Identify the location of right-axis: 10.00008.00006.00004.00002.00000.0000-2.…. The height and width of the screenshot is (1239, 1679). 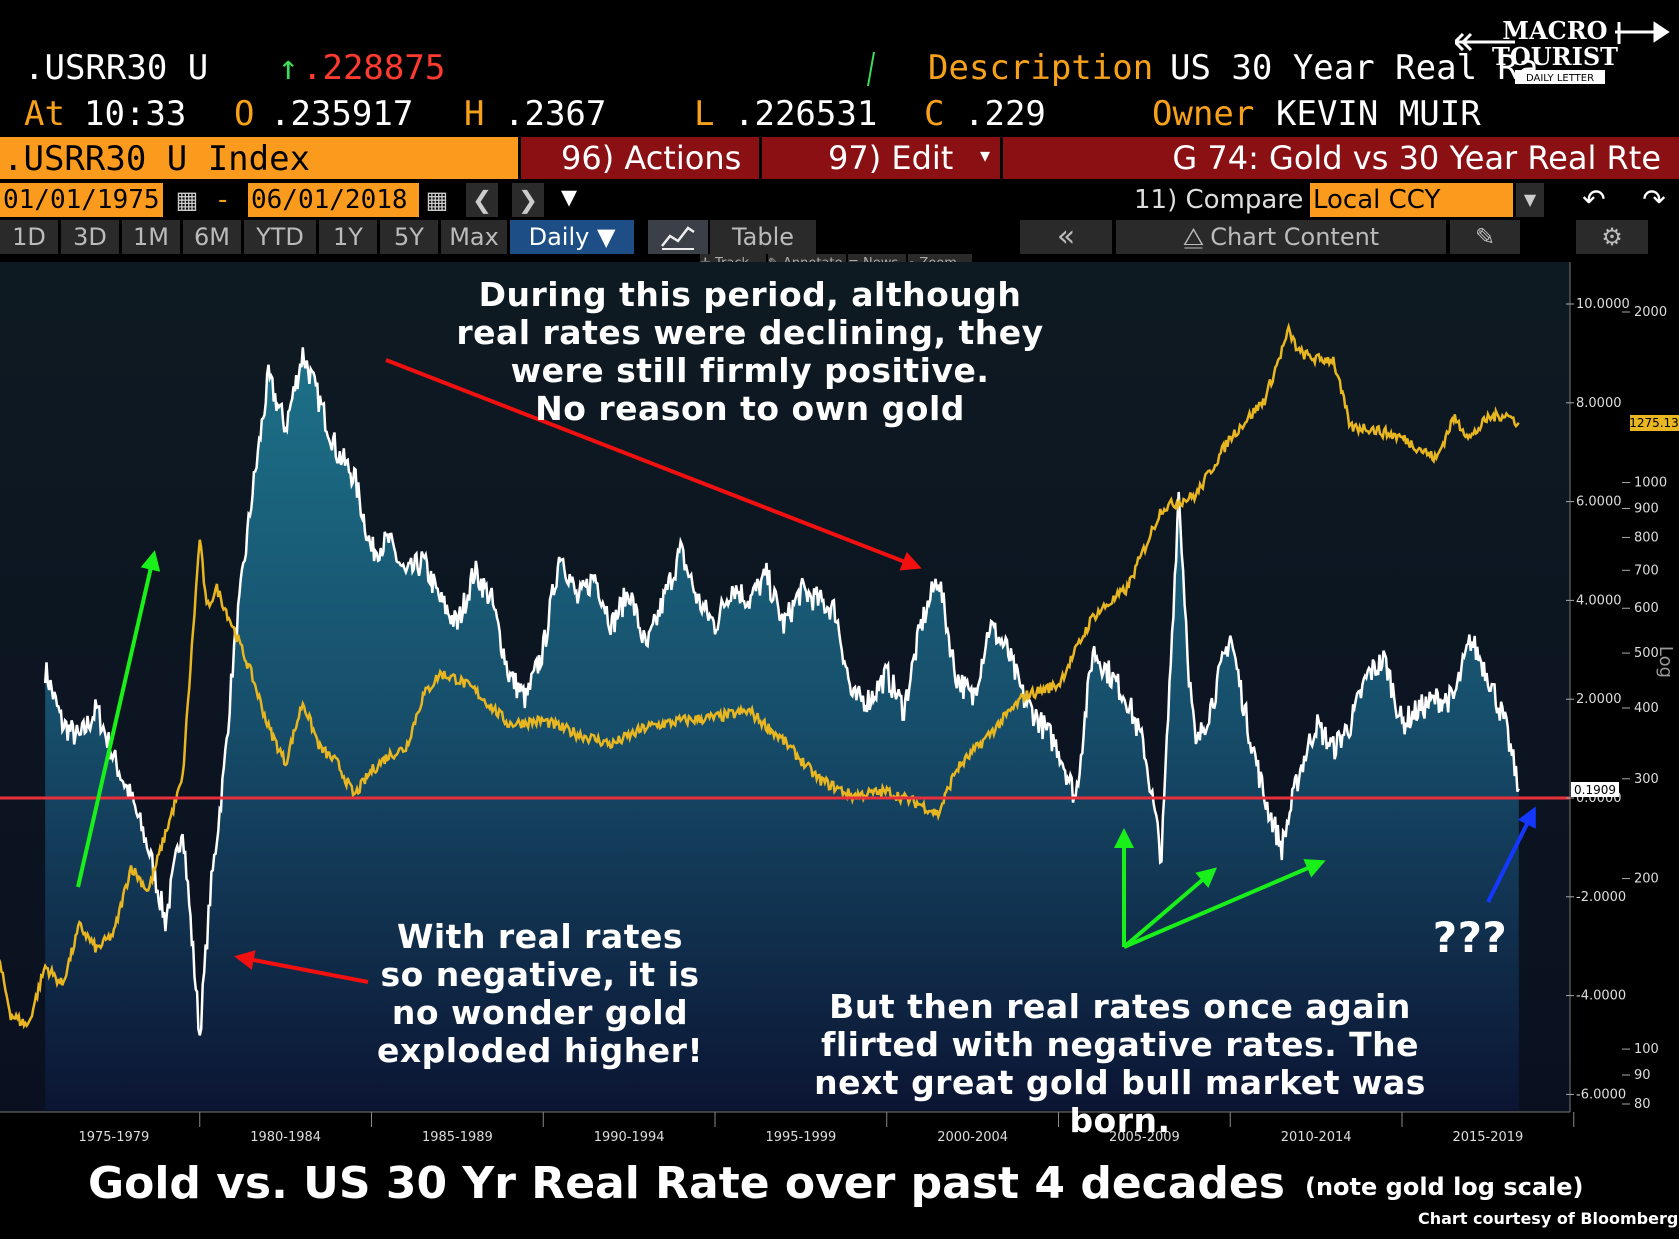
(1616, 687).